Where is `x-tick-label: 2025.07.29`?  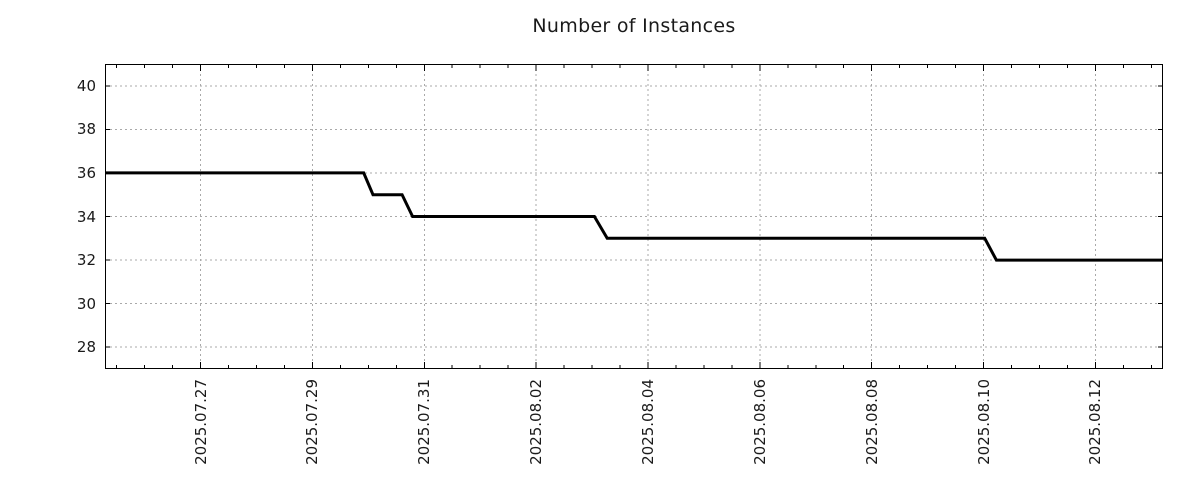
x-tick-label: 2025.07.29 is located at coordinates (312, 422).